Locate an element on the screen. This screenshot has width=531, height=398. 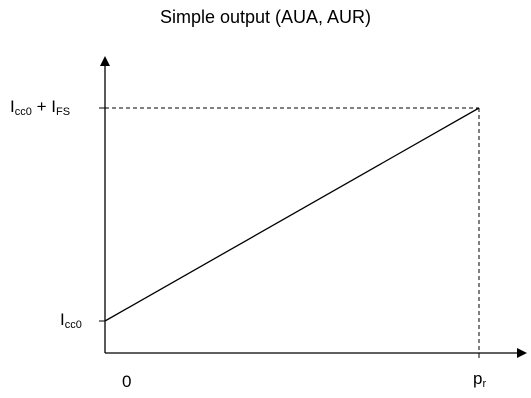
x-label-end-main: p is located at coordinates (478, 378).